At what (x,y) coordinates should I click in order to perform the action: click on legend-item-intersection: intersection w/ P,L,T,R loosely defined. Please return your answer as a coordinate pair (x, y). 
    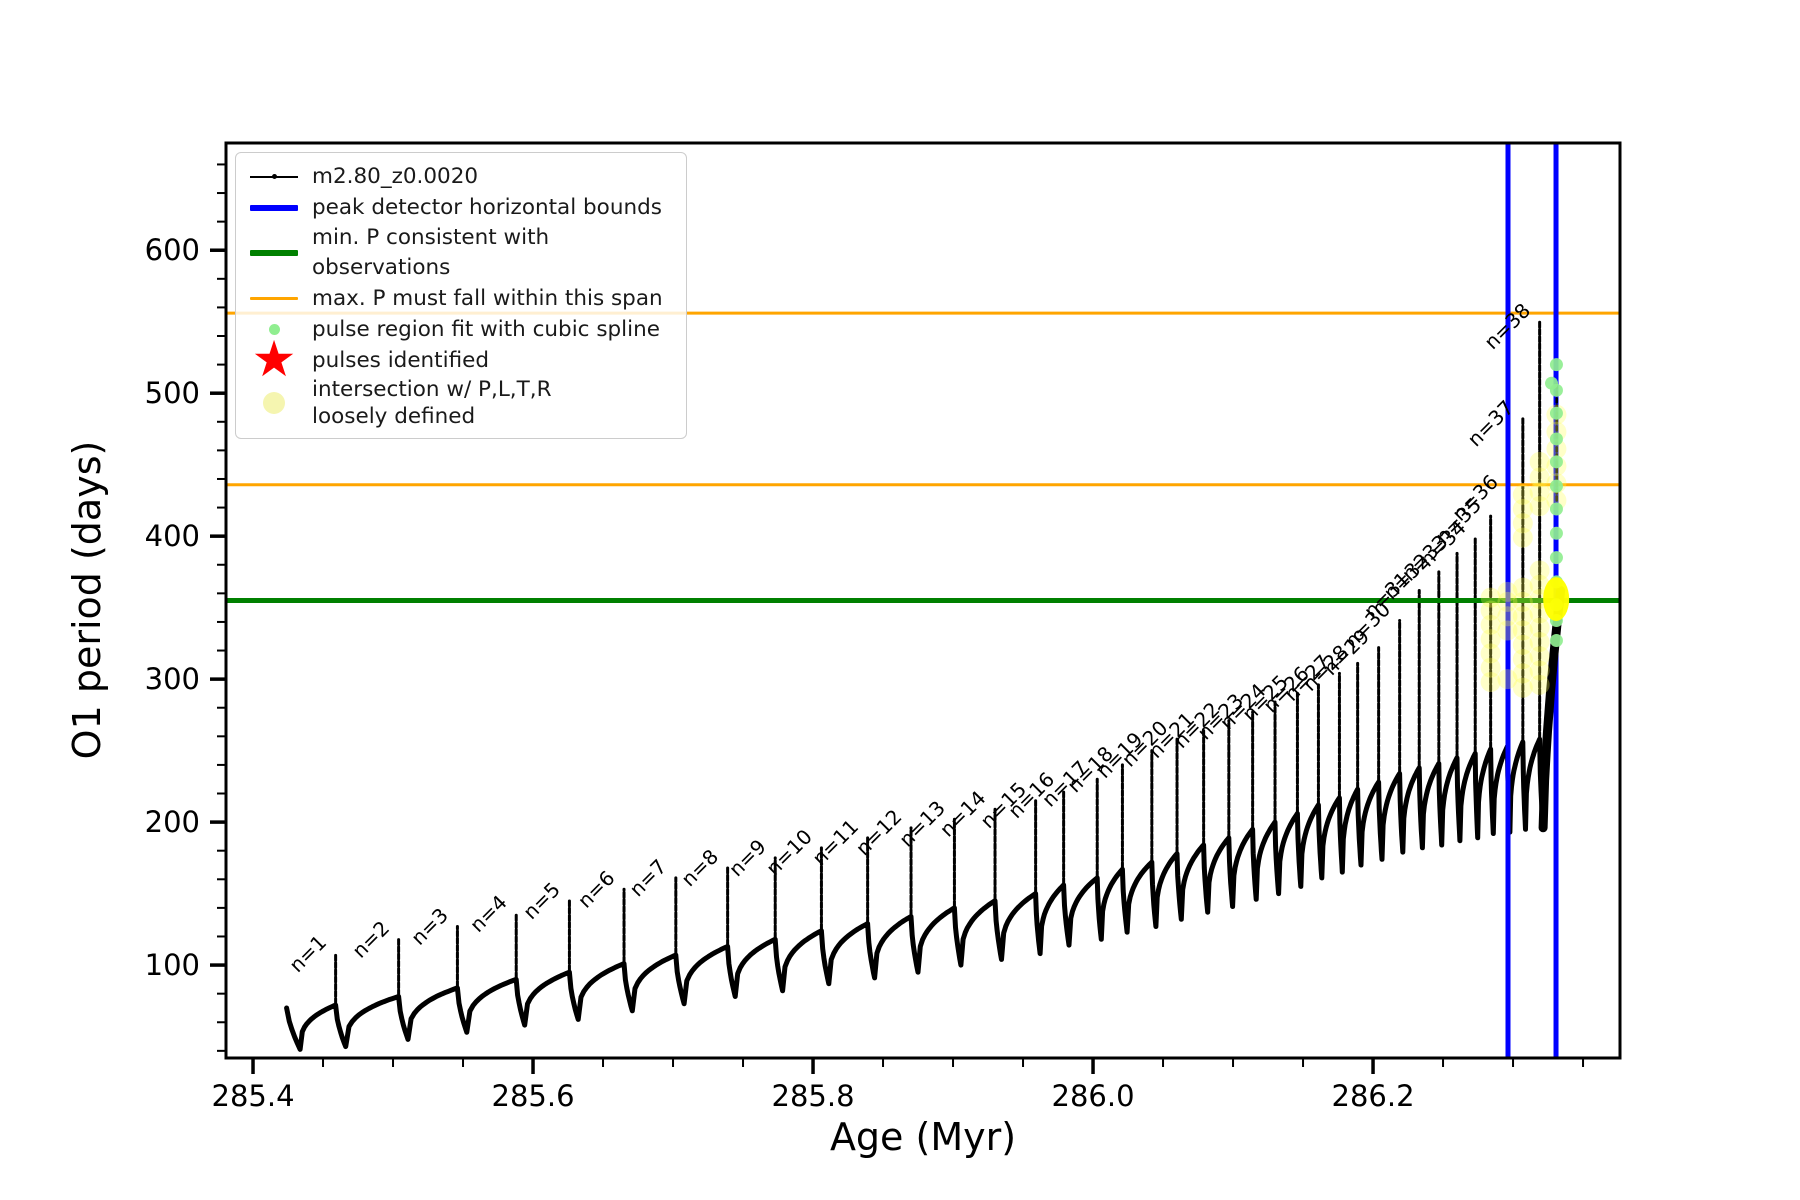
    Looking at the image, I should click on (461, 403).